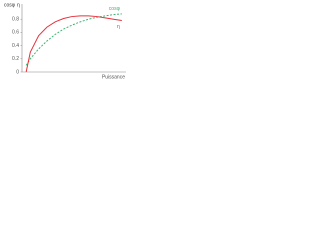 The width and height of the screenshot is (320, 240). I want to click on y-label: η, so click(18, 5).